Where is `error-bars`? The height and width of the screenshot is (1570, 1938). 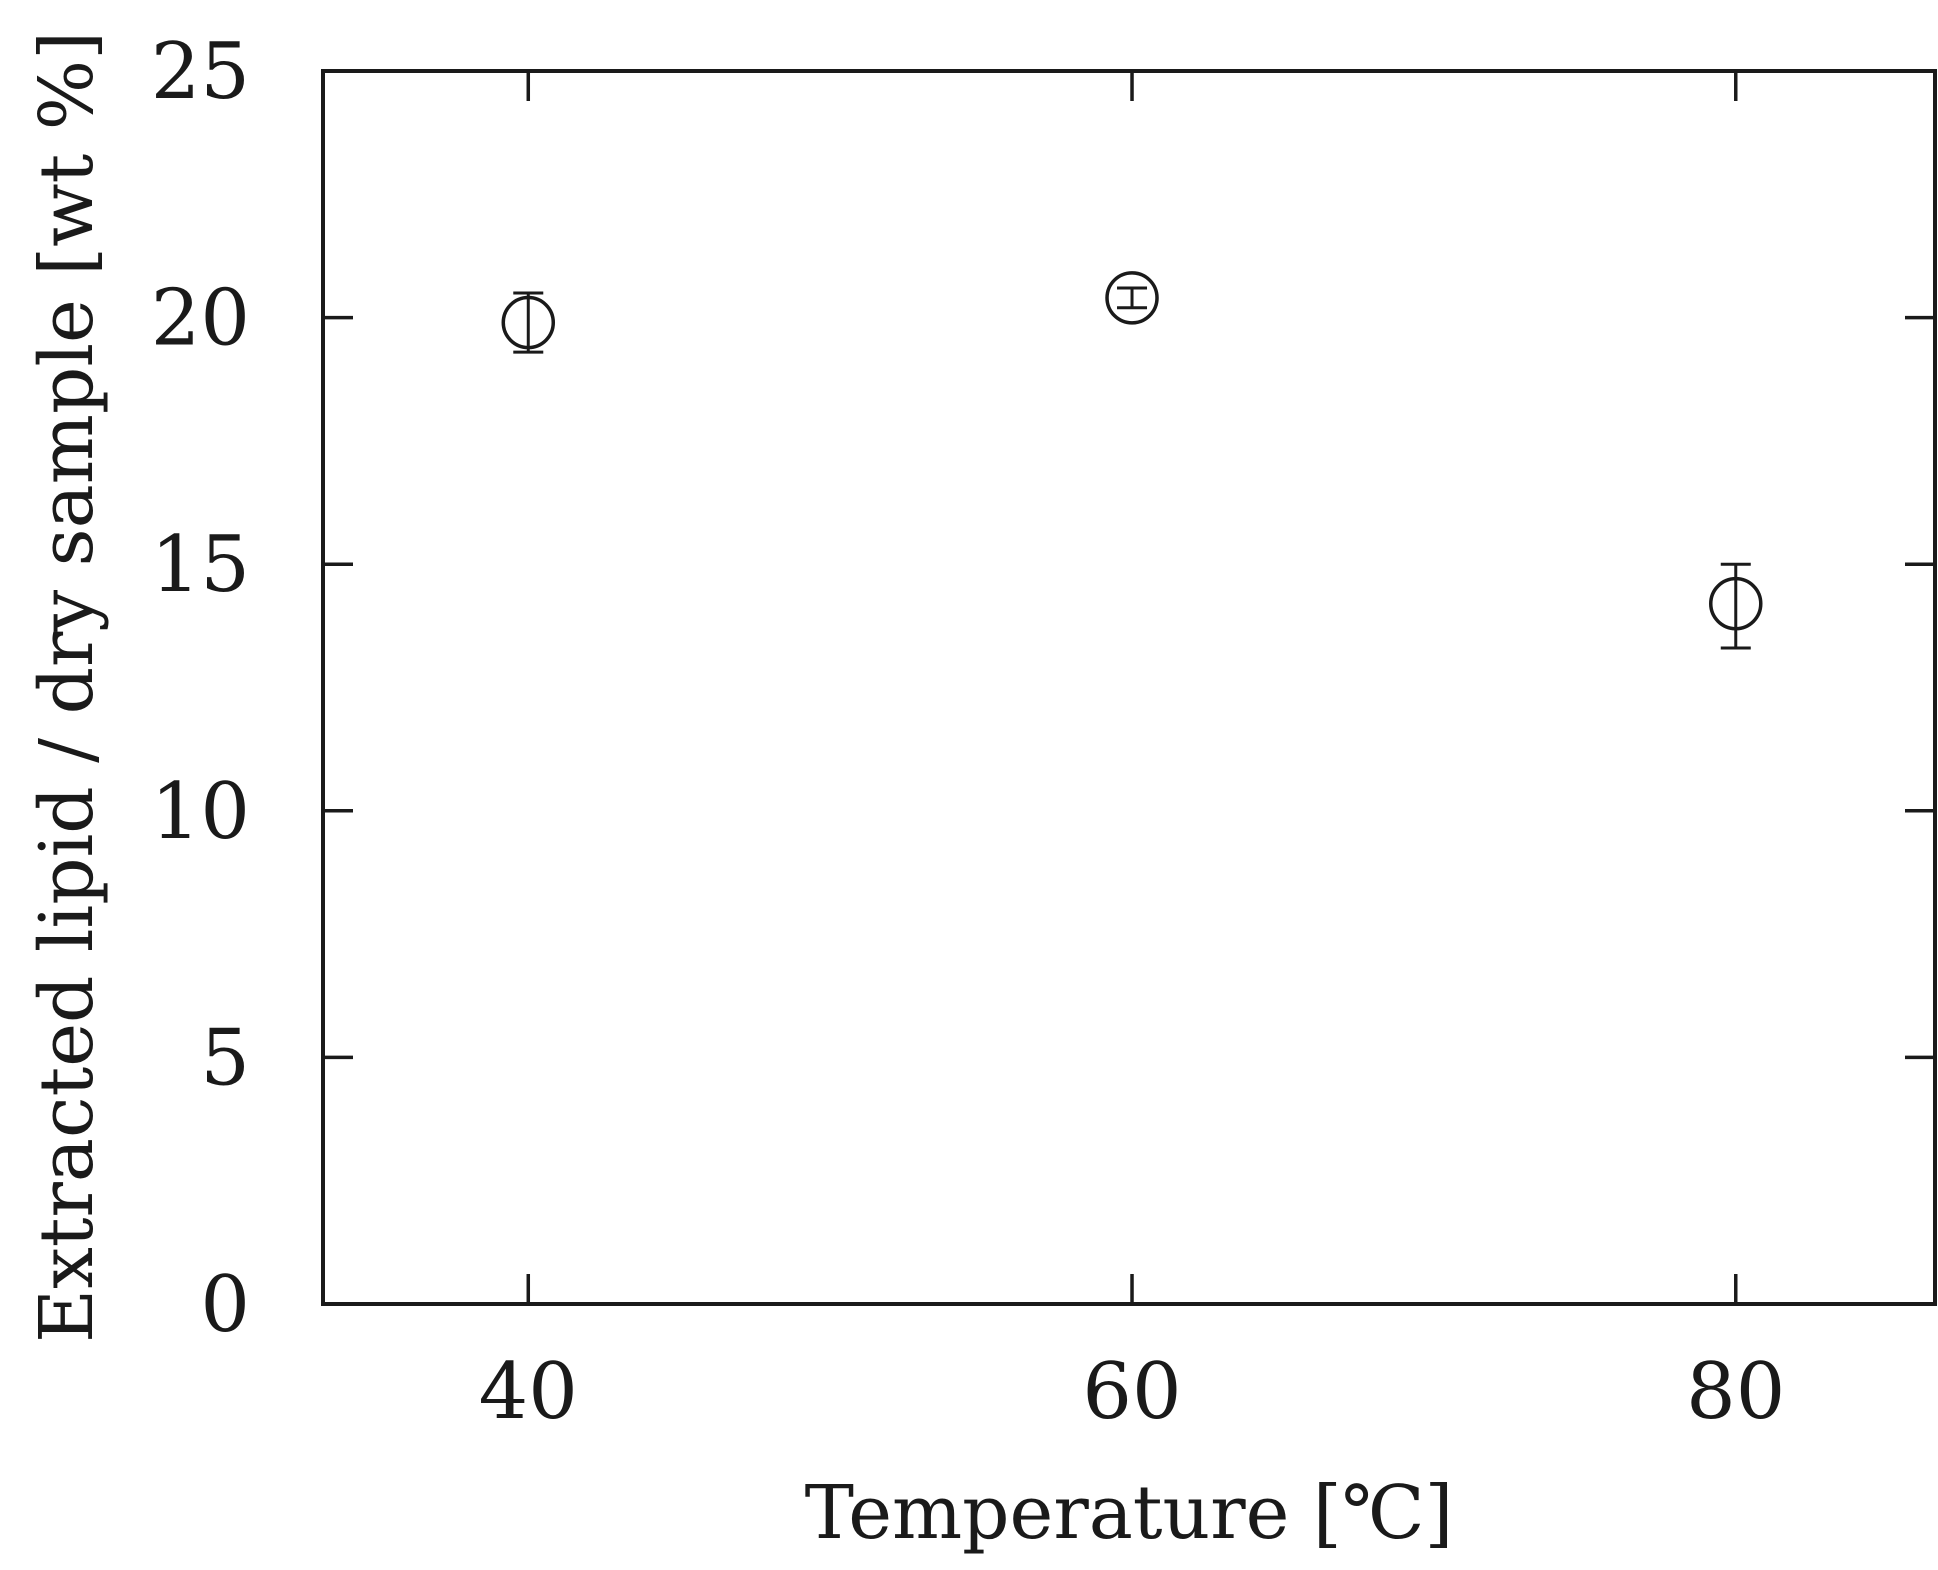
error-bars is located at coordinates (1132, 468).